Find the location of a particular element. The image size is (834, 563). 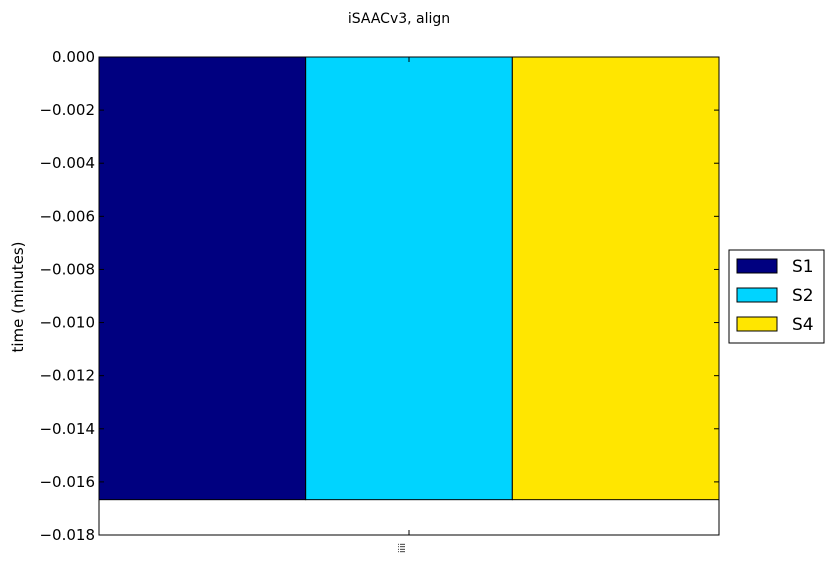

legend-label-s1: S1 is located at coordinates (803, 267).